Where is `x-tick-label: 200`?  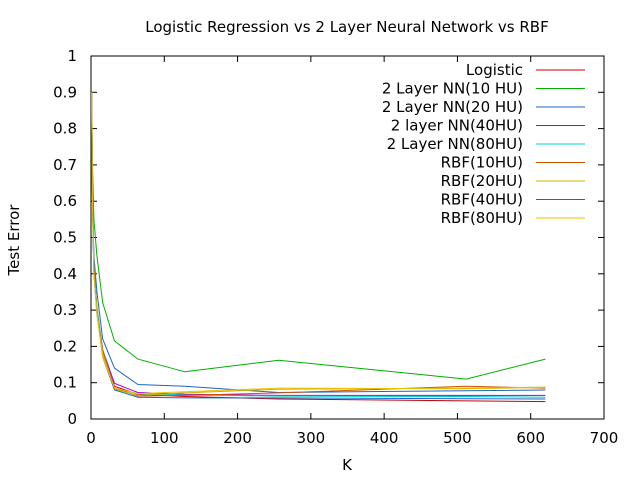 x-tick-label: 200 is located at coordinates (237, 438).